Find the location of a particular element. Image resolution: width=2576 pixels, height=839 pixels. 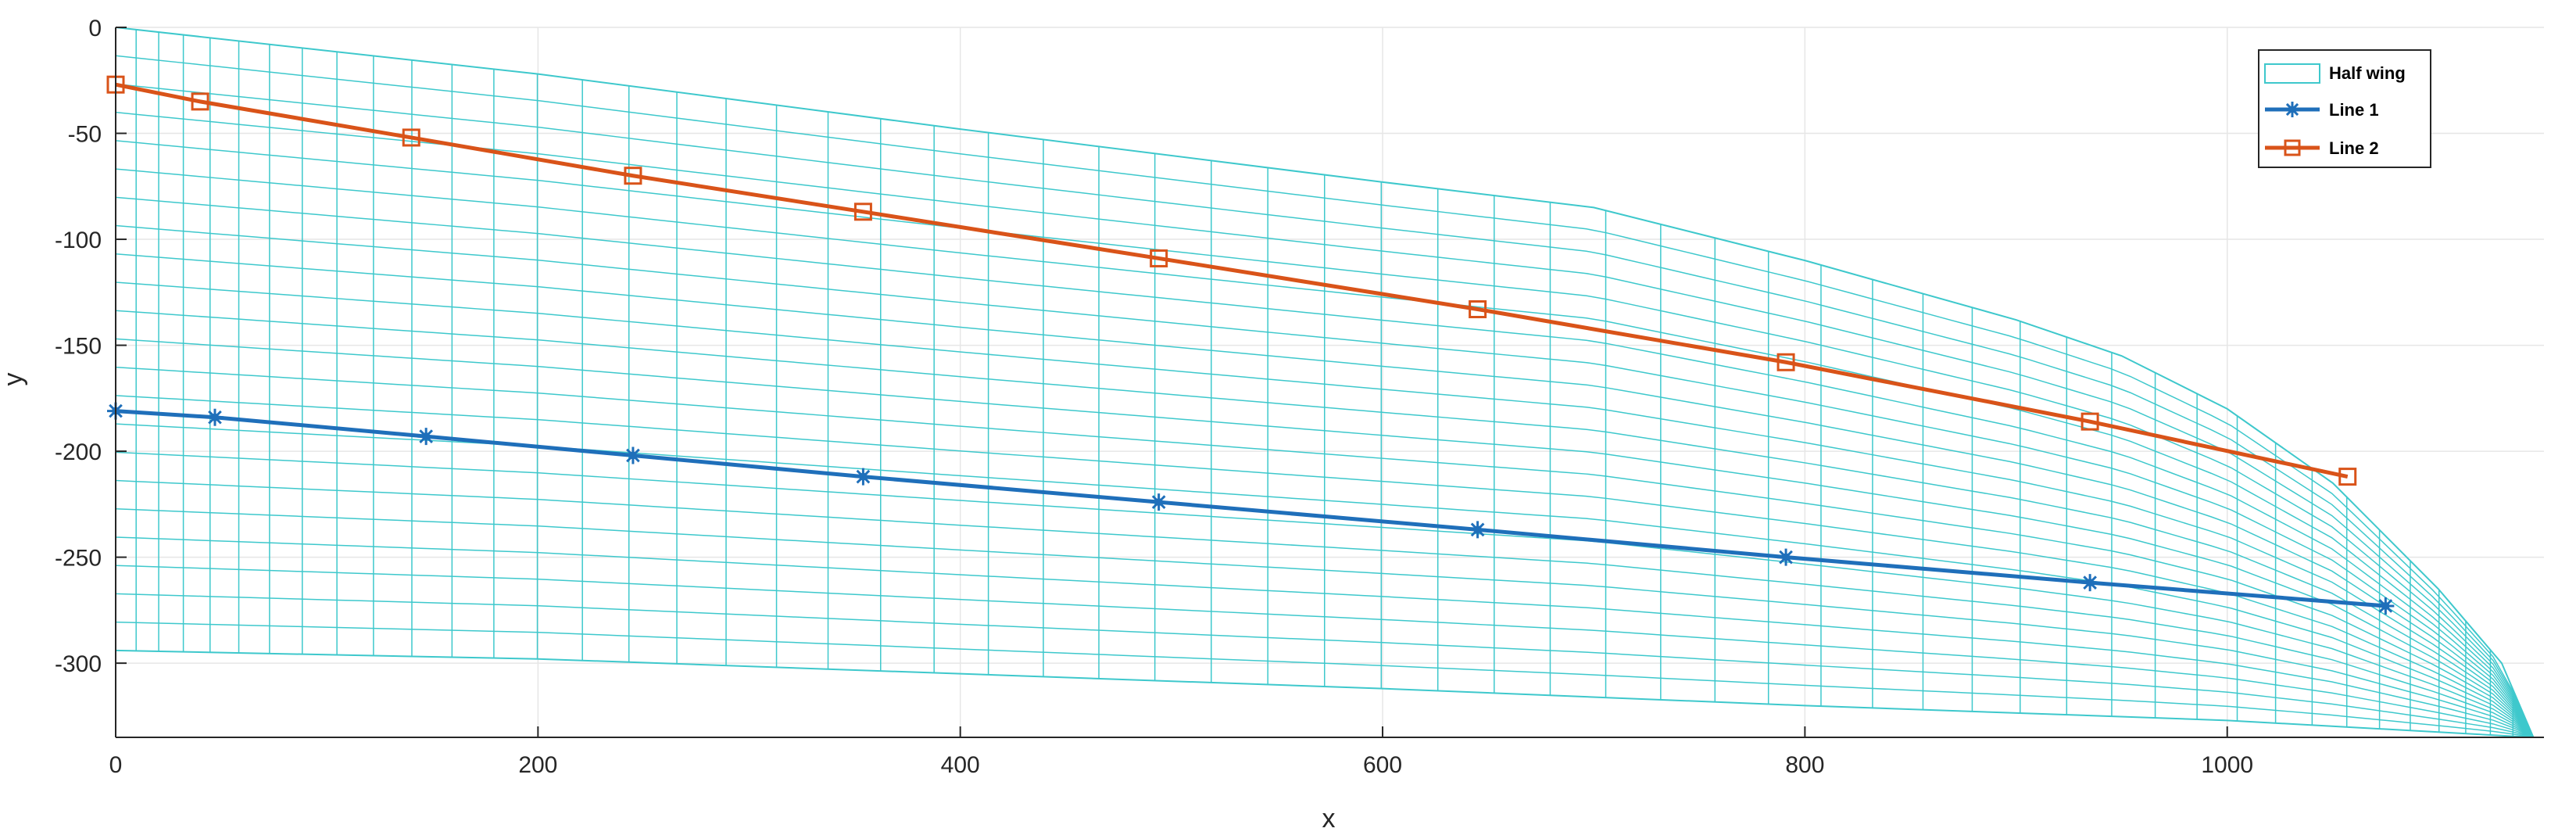

half-wing-span-line is located at coordinates (1324, 679).